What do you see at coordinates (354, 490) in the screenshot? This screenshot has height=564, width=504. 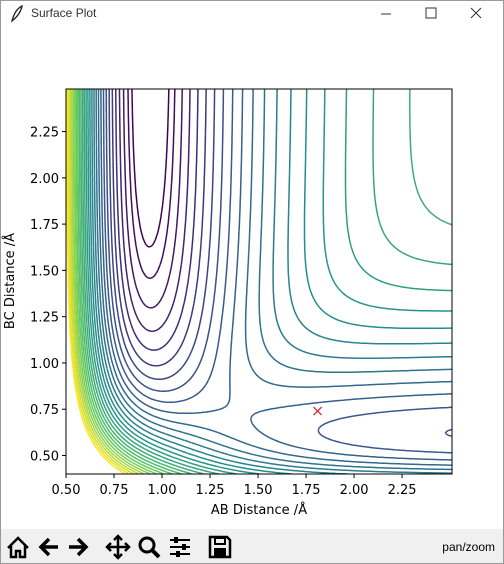 I see `x-tick-label: 2.00` at bounding box center [354, 490].